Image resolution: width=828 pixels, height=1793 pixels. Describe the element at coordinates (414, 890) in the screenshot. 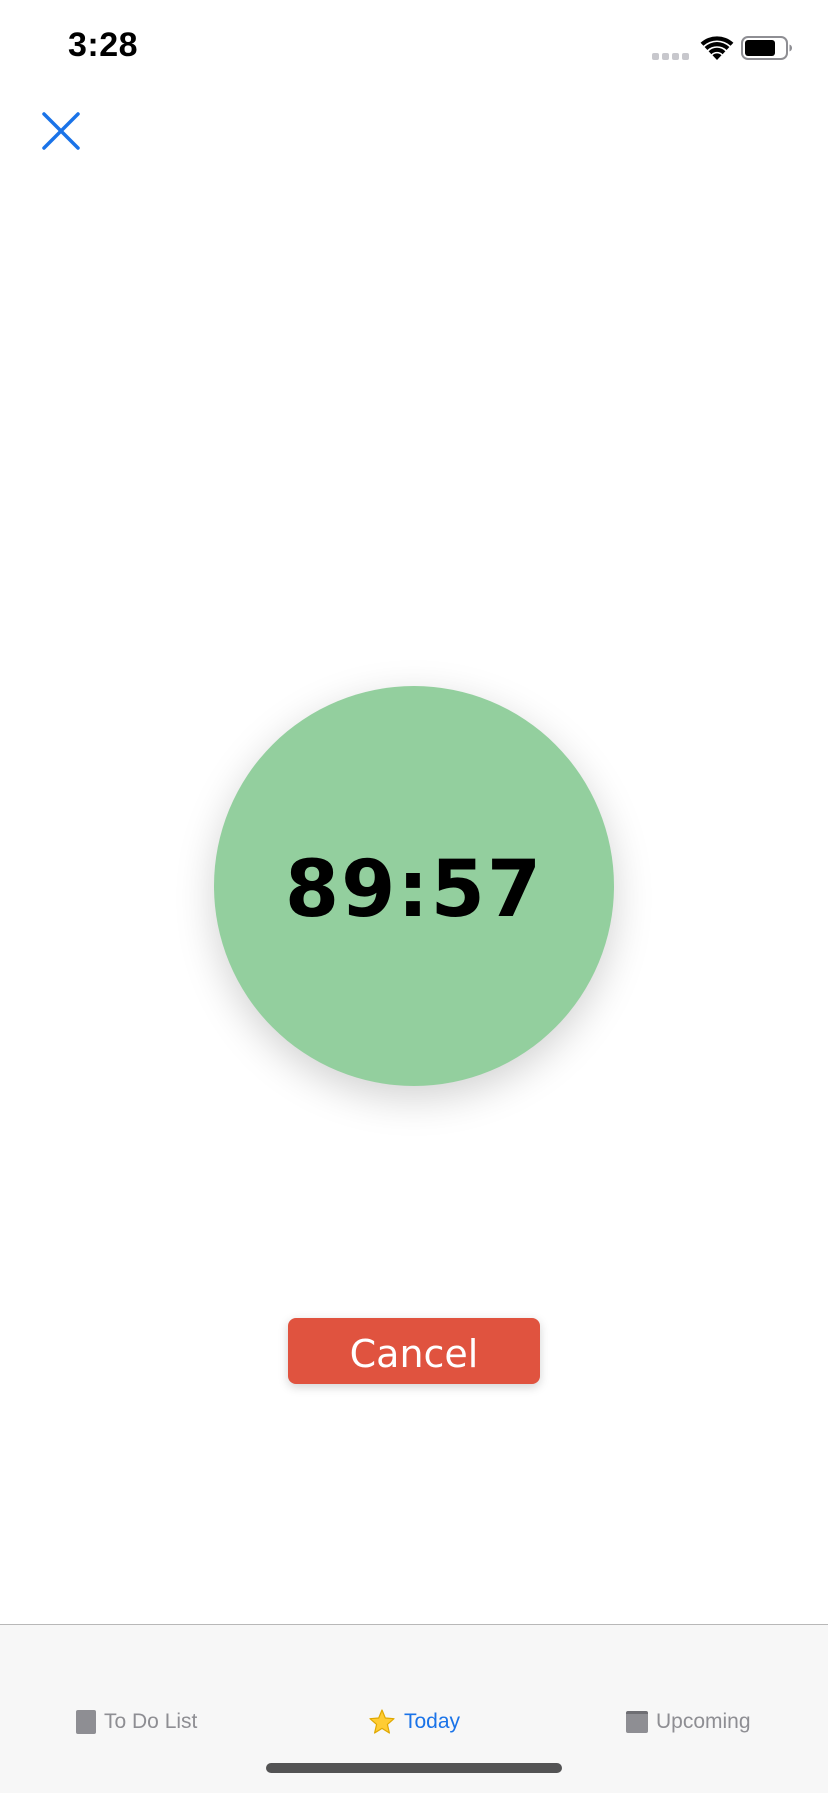

I see `timer-display: 89:57` at that location.